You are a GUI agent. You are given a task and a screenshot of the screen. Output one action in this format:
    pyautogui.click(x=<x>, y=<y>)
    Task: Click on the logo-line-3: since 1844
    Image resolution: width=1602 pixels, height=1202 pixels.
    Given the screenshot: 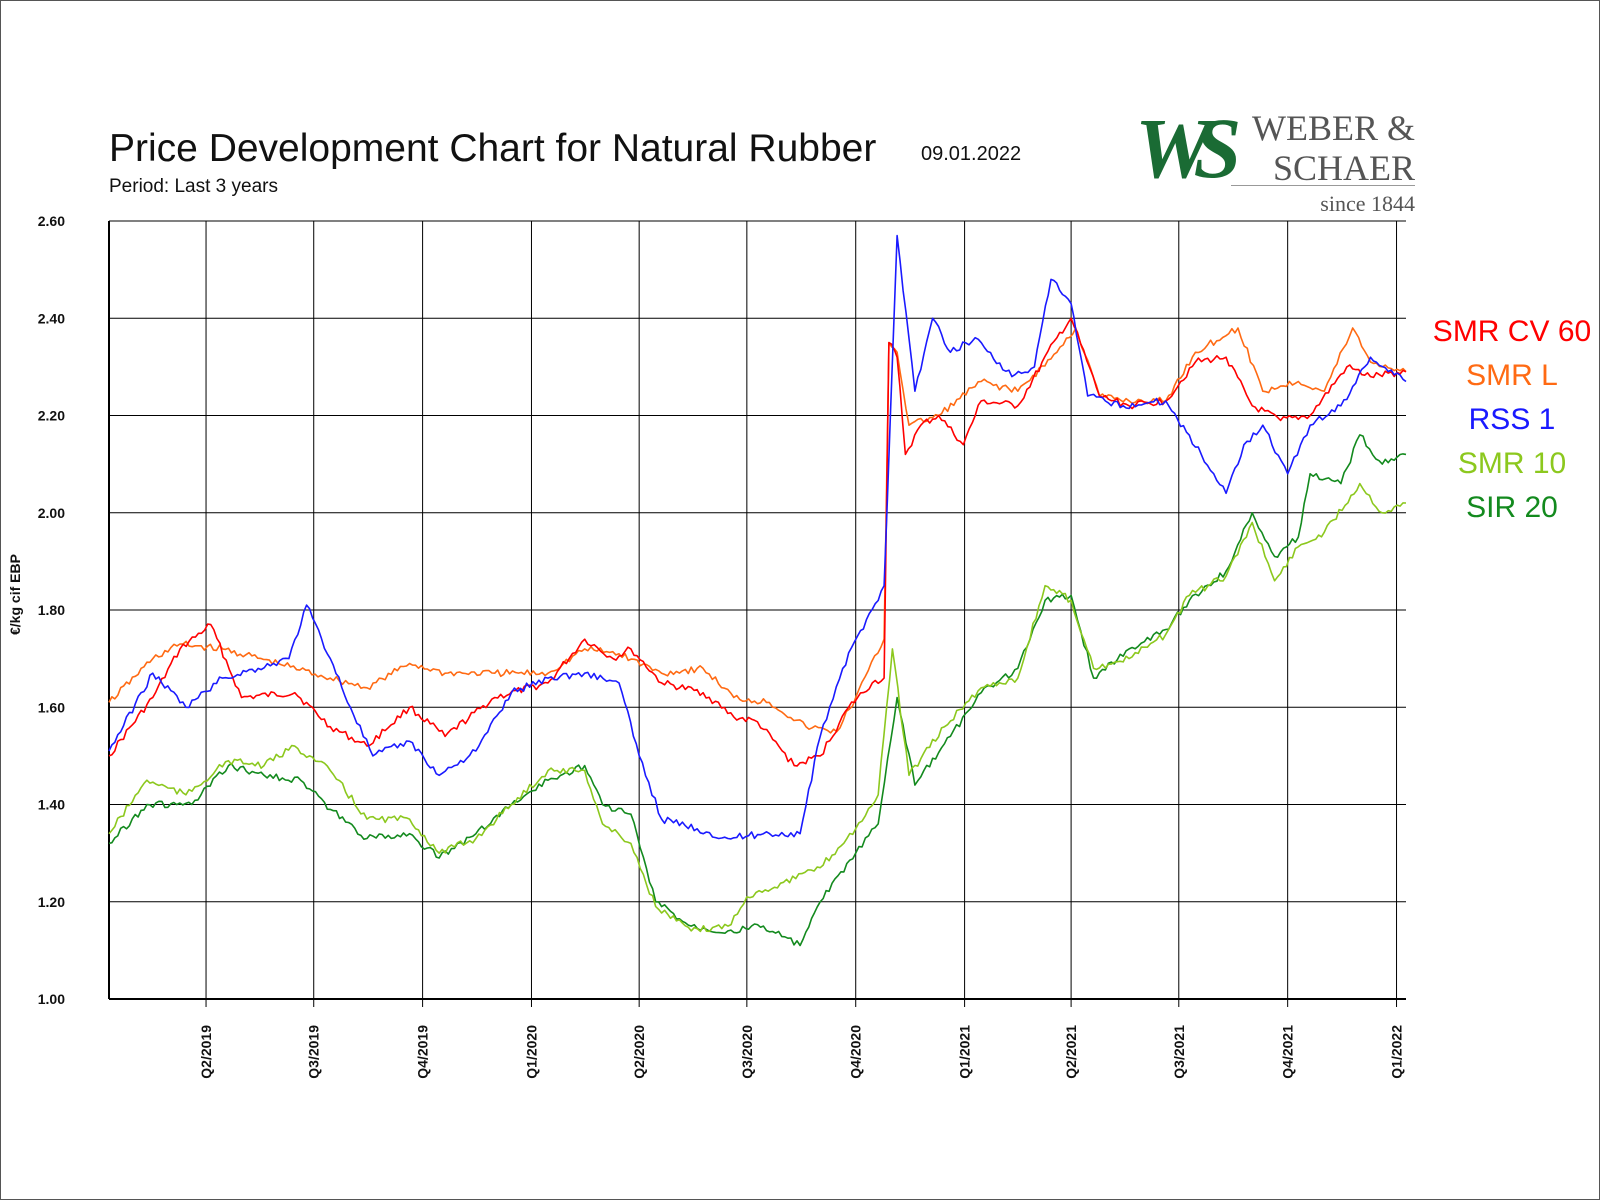 What is the action you would take?
    pyautogui.click(x=1367, y=203)
    